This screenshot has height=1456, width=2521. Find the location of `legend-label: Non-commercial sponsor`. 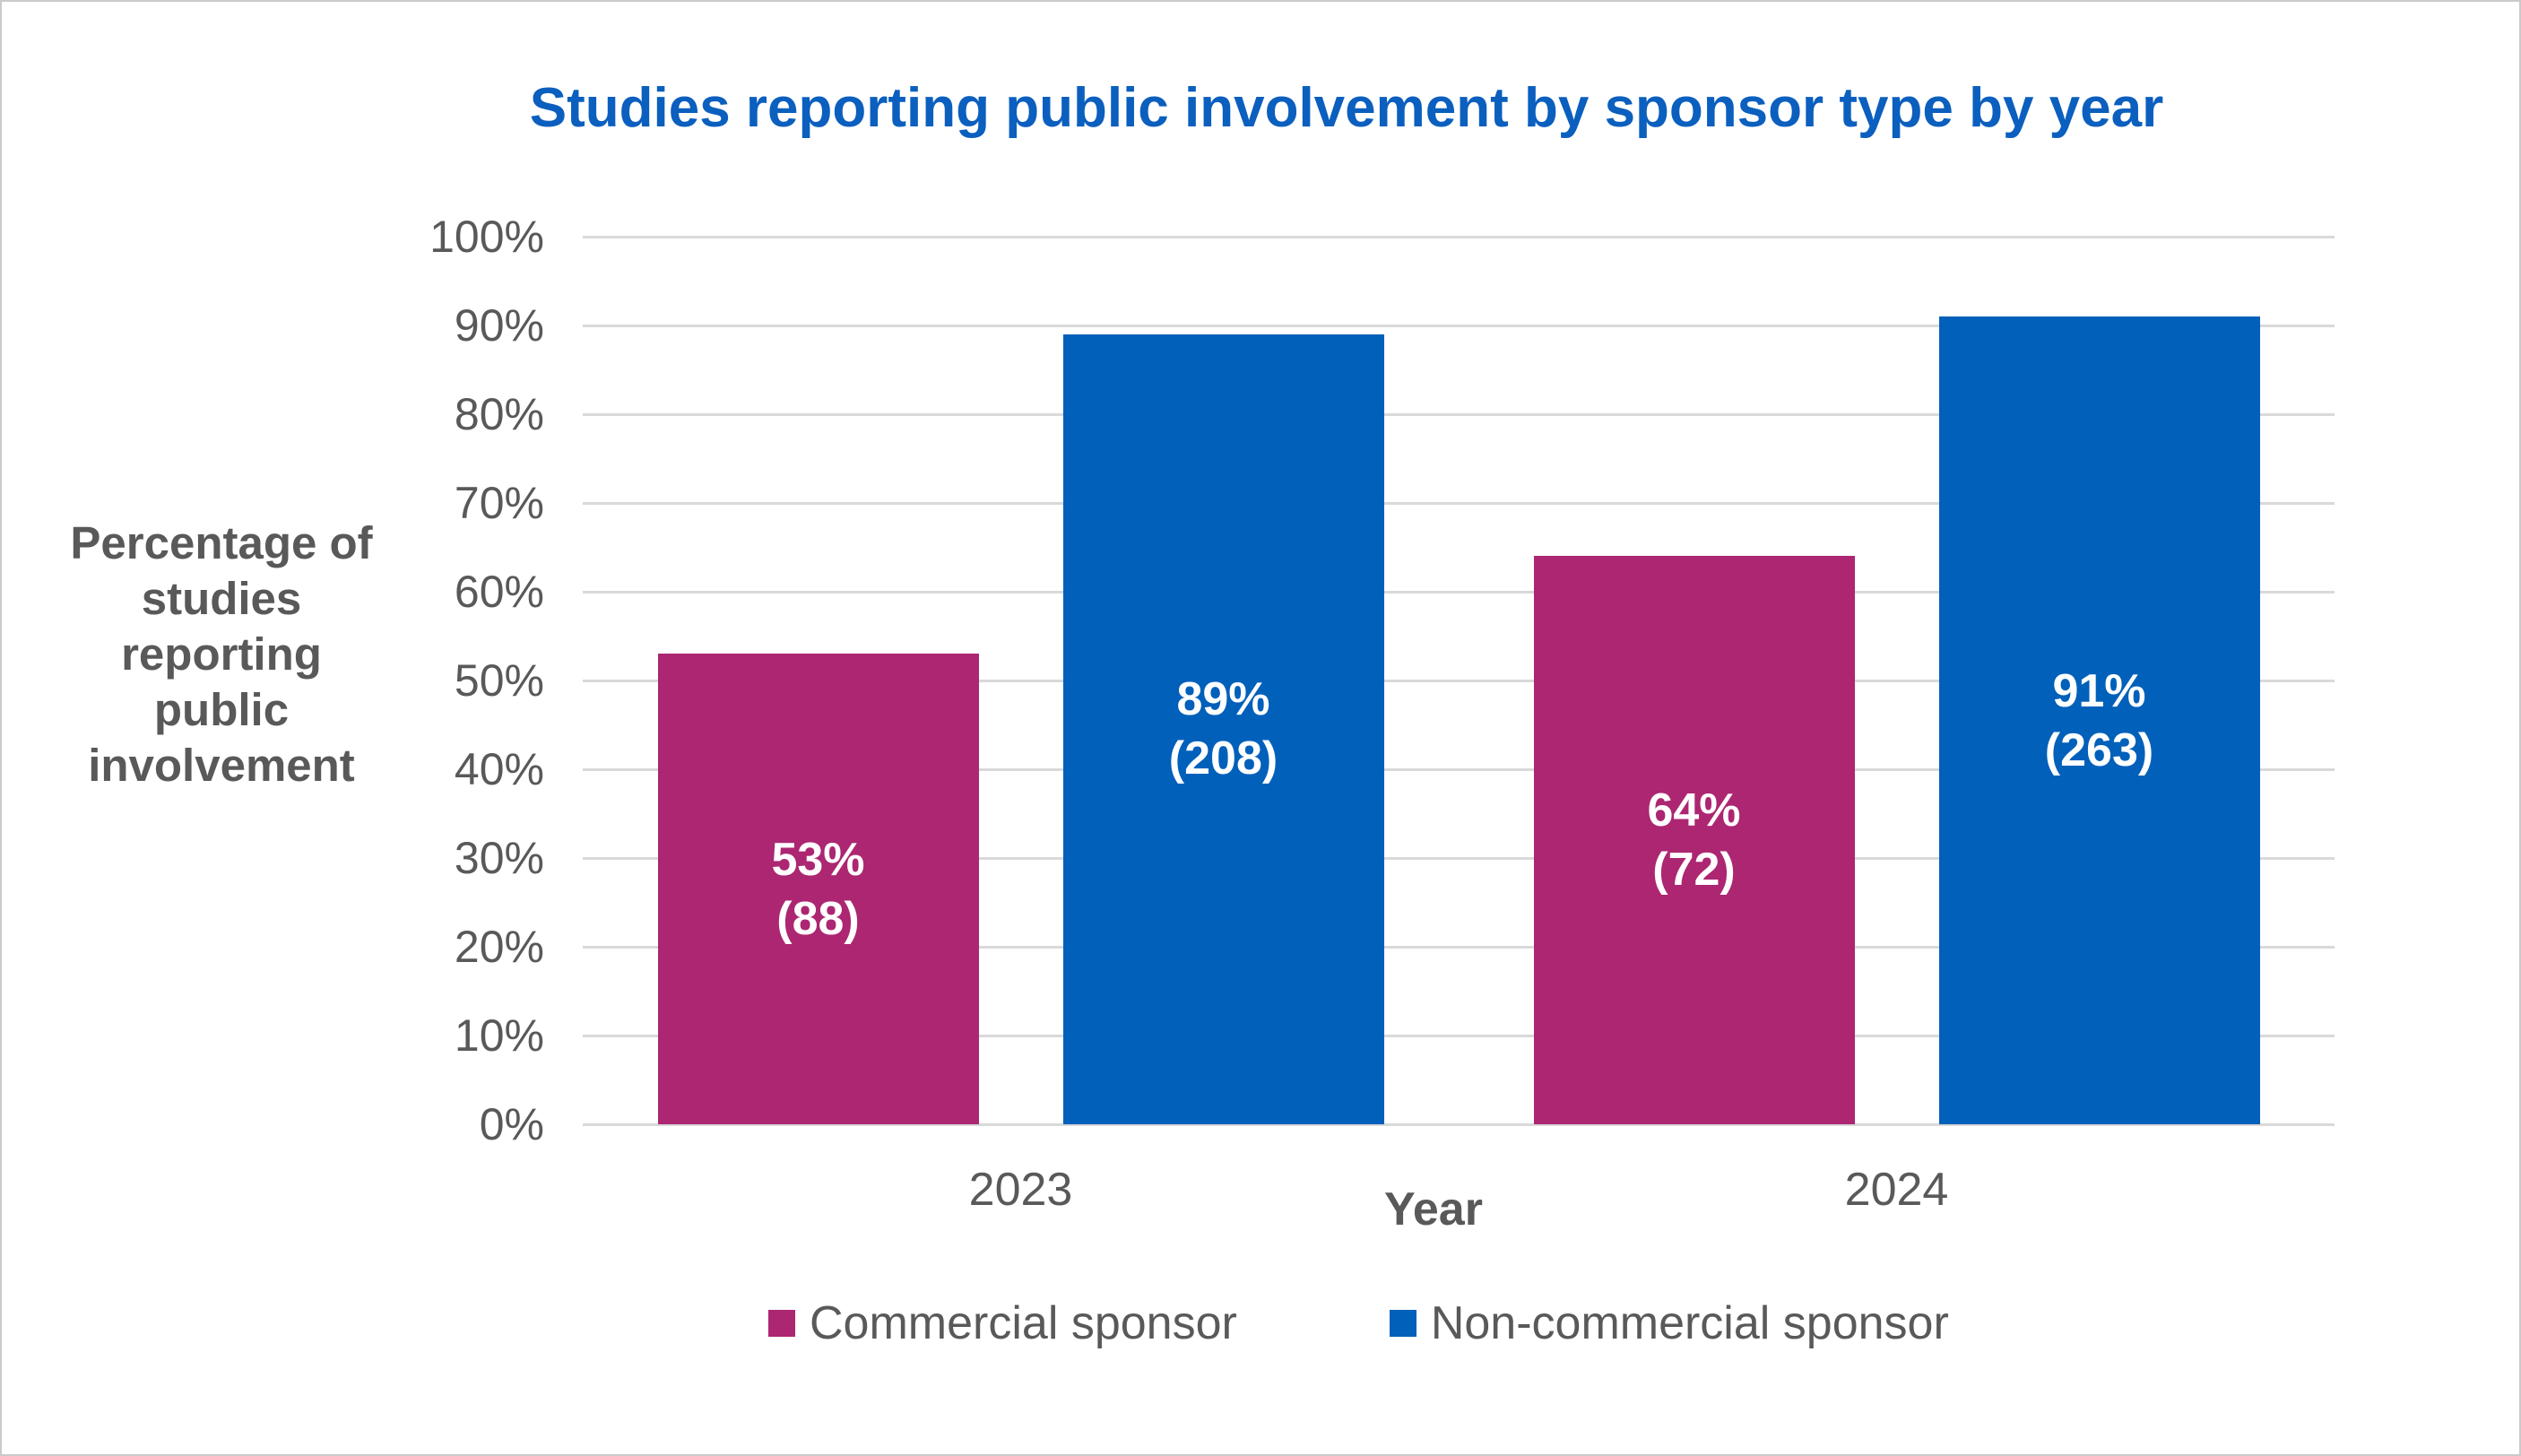

legend-label: Non-commercial sponsor is located at coordinates (1689, 1323).